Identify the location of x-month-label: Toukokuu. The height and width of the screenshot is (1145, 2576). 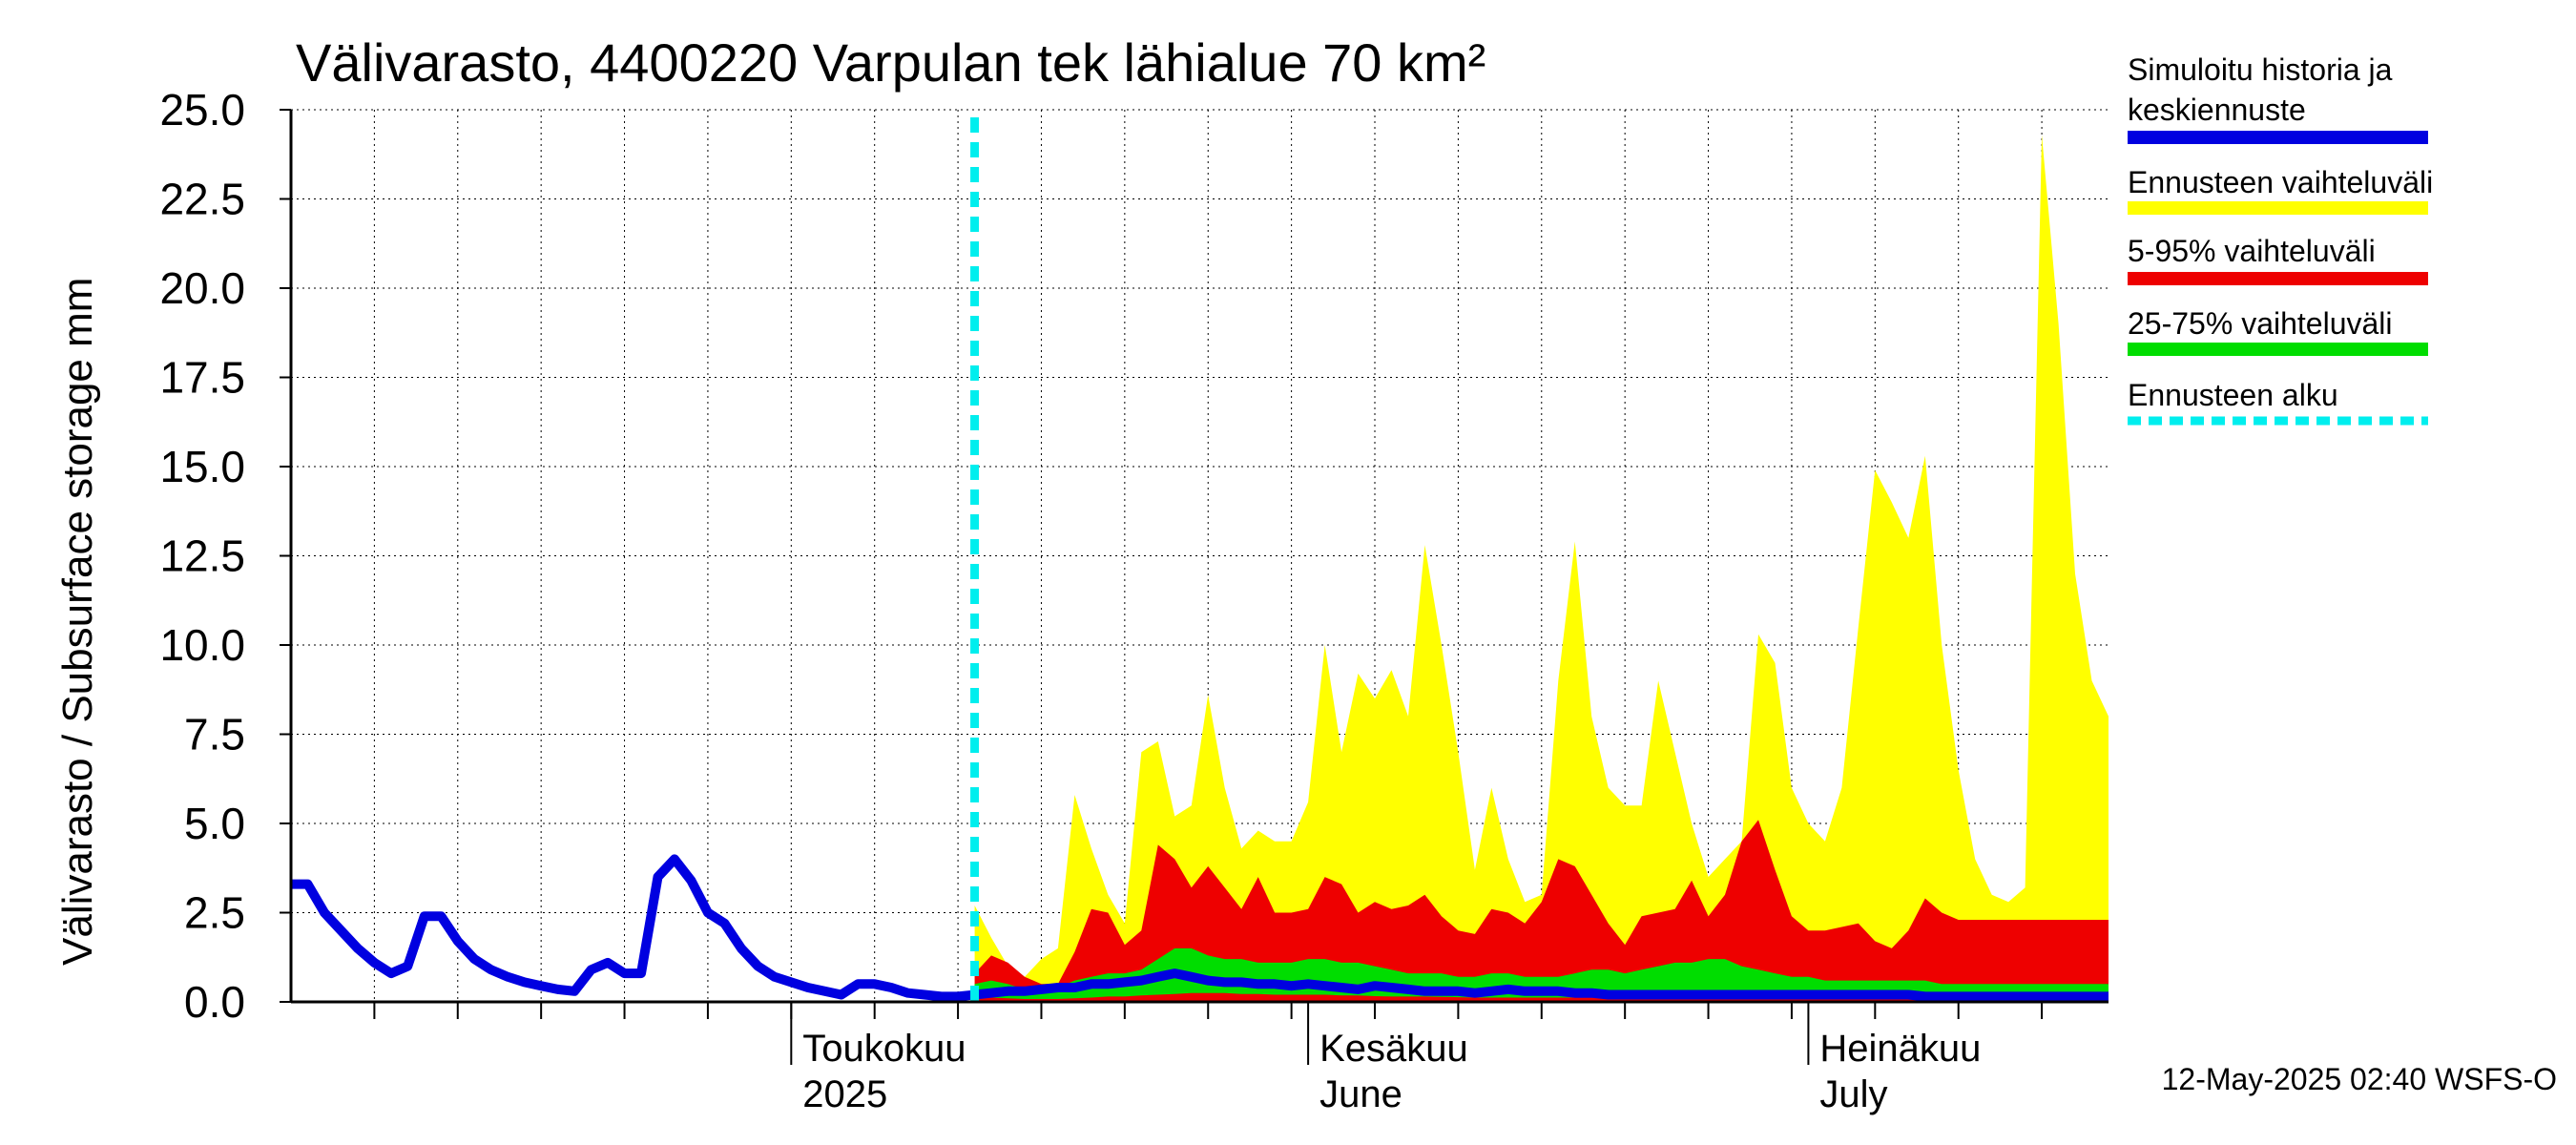
(884, 1049).